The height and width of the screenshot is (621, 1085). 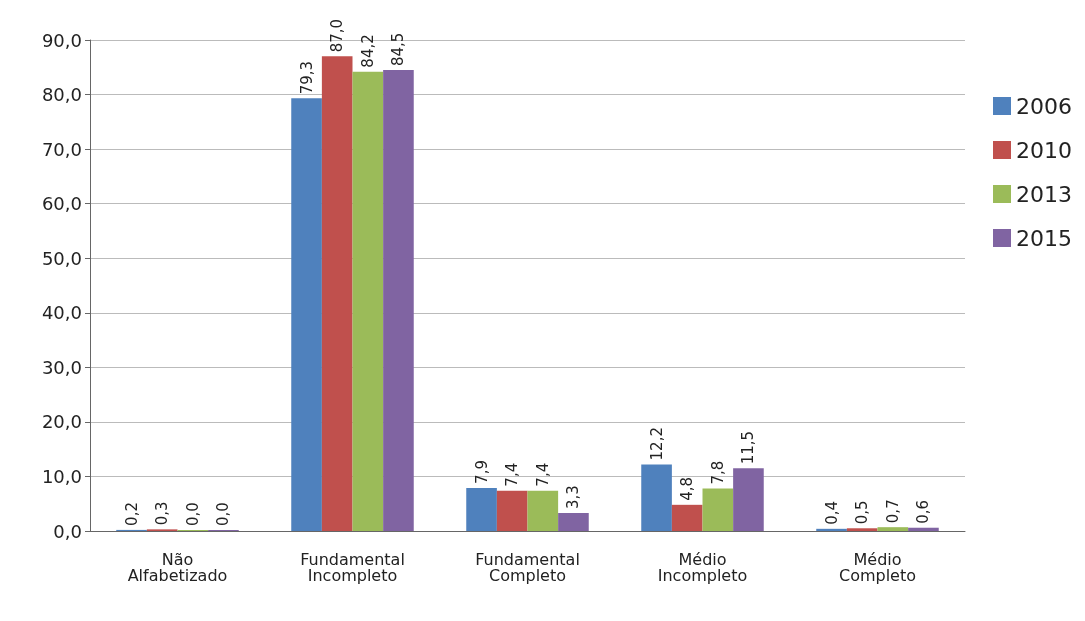 I want to click on data-label: 0,5, so click(x=862, y=512).